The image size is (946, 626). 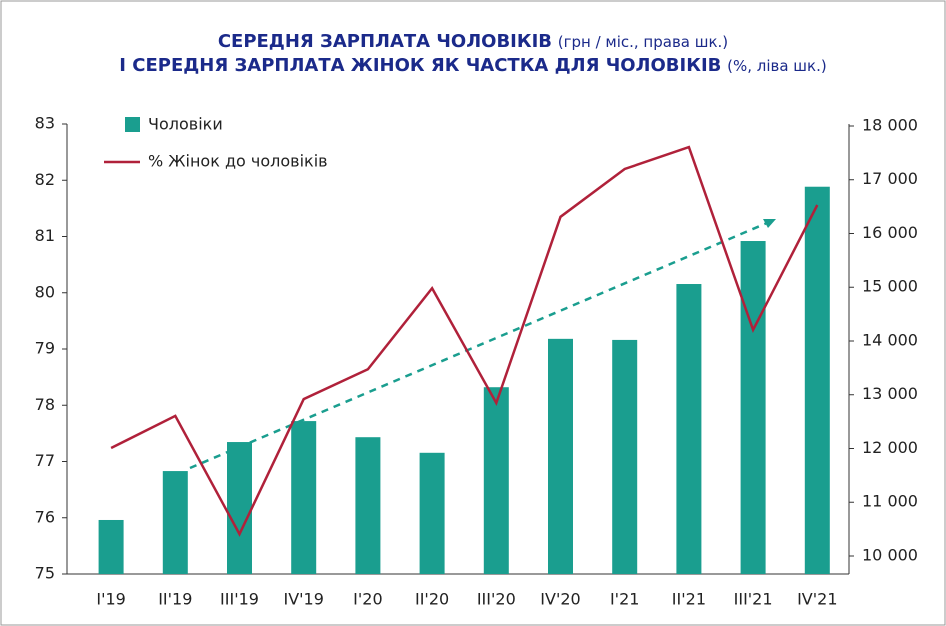 What do you see at coordinates (175, 599) in the screenshot?
I see `x-tick-label: ІІ'19` at bounding box center [175, 599].